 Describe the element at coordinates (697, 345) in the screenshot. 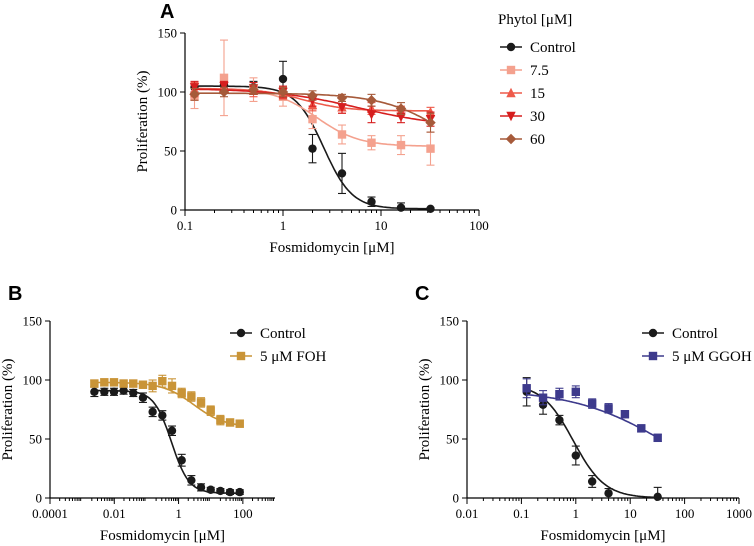

I see `legend: Control 5 μM GGOH` at that location.